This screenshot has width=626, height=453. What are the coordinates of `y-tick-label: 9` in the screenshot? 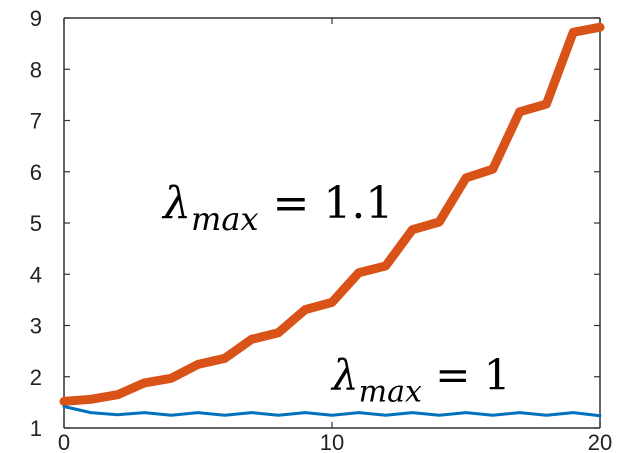 It's located at (36, 18).